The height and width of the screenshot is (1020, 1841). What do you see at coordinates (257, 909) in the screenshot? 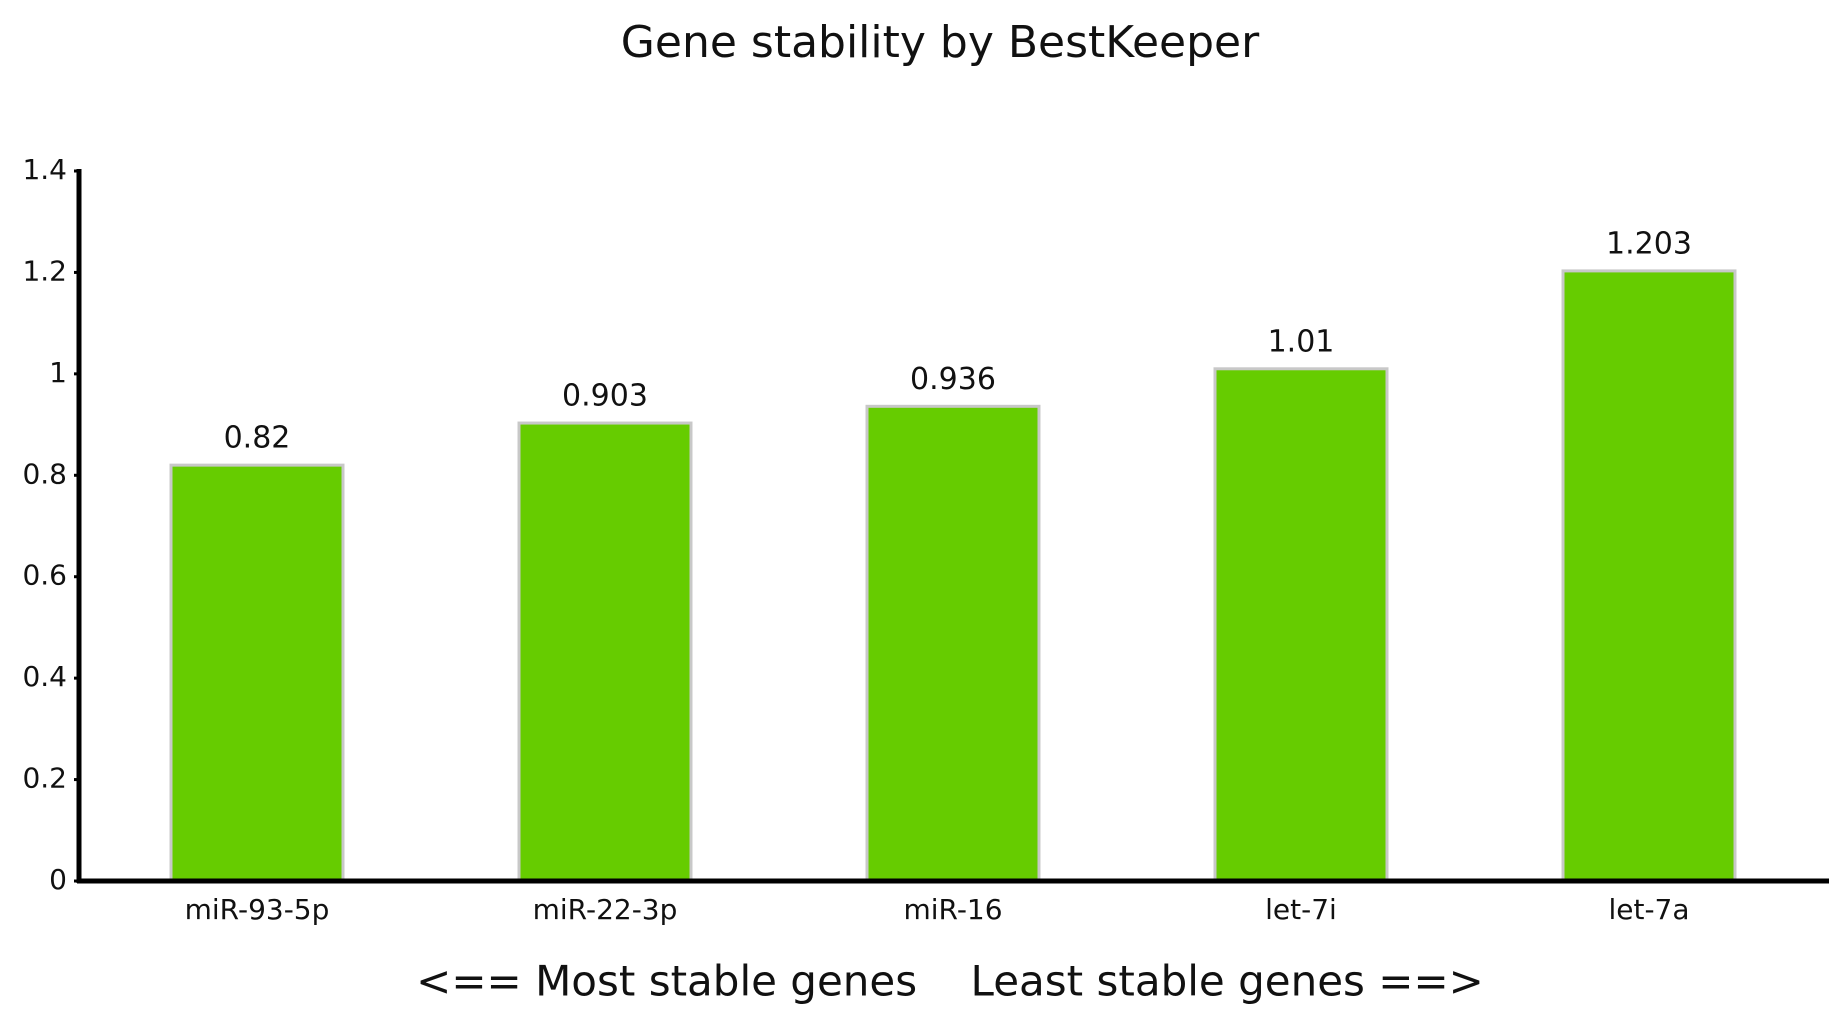
I see `x-tick-label: miR-93-5p` at bounding box center [257, 909].